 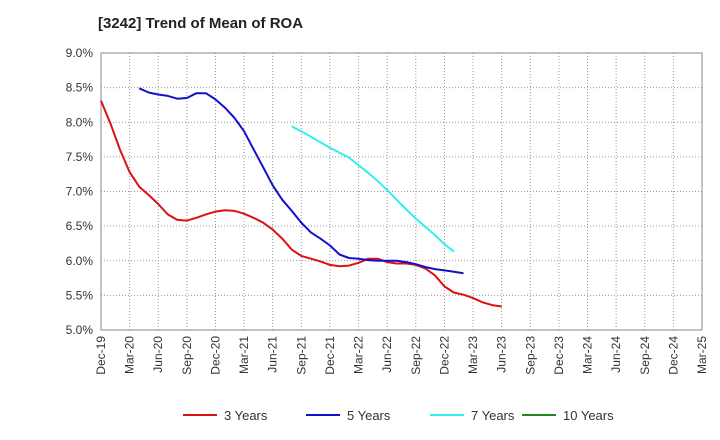 What do you see at coordinates (473, 355) in the screenshot?
I see `x-tick-label: Mar-23` at bounding box center [473, 355].